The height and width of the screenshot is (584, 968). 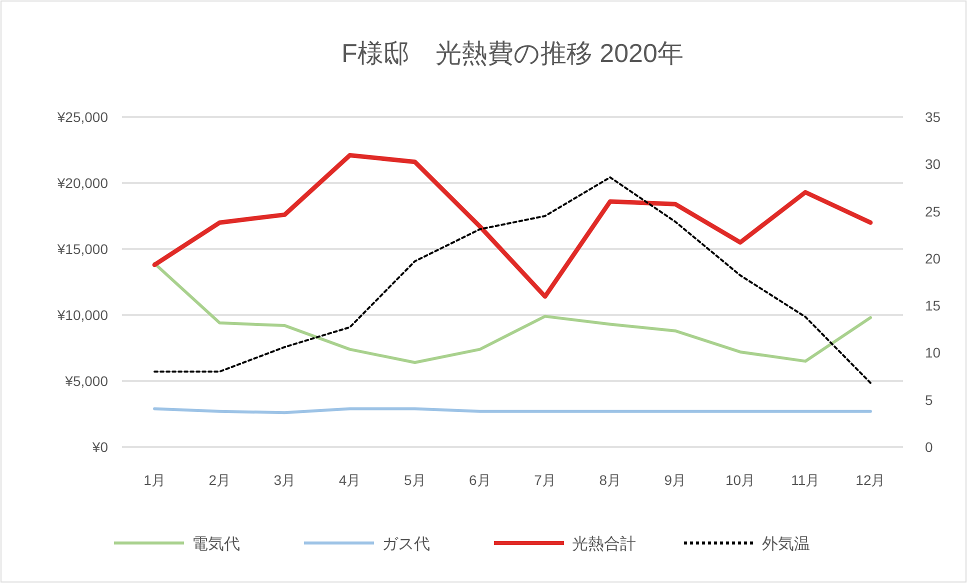 What do you see at coordinates (933, 117) in the screenshot?
I see `y2-tick-label: 35` at bounding box center [933, 117].